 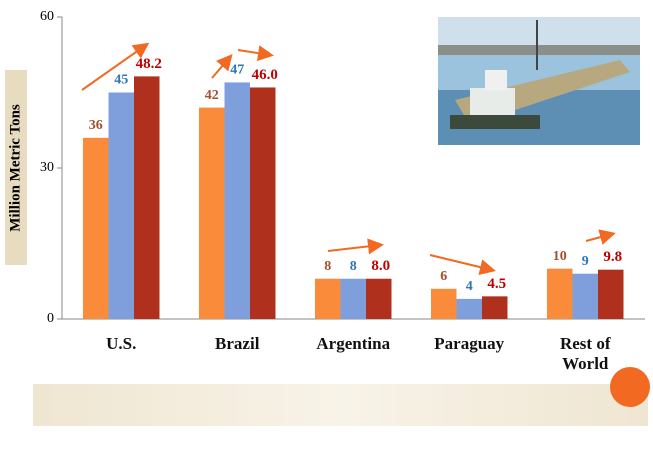 I want to click on value-label: 10, so click(x=560, y=256).